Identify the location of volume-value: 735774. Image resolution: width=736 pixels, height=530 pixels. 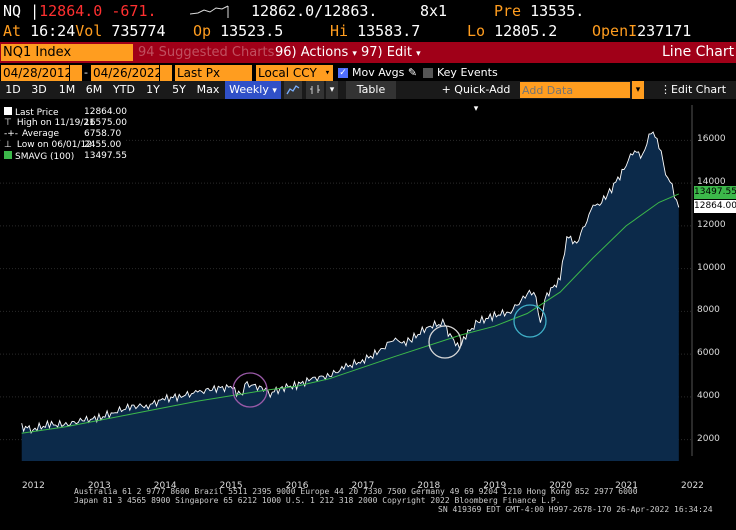
(138, 31).